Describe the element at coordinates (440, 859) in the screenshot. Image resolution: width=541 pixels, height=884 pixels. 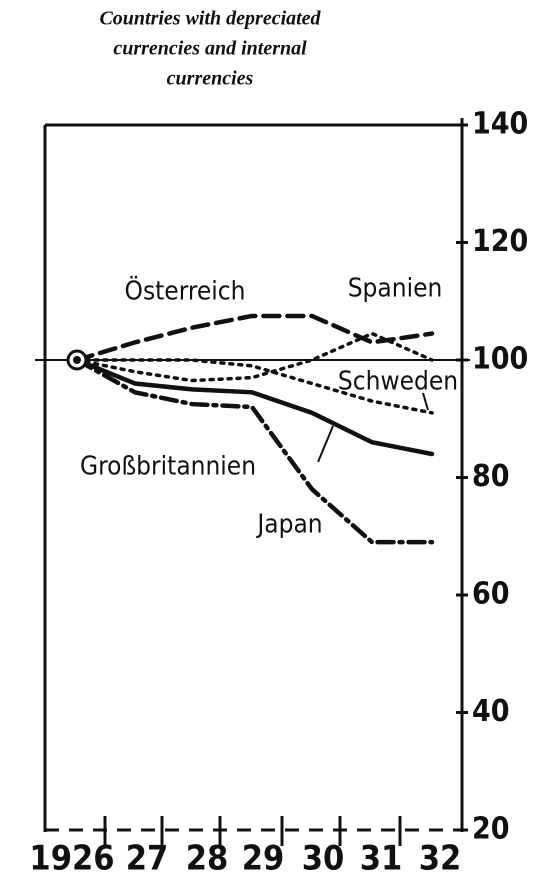
I see `x-tick-label: 32` at that location.